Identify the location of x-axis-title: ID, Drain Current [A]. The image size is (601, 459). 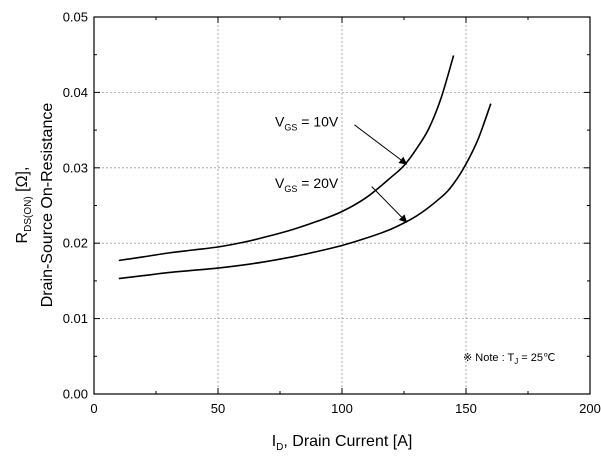
(342, 443).